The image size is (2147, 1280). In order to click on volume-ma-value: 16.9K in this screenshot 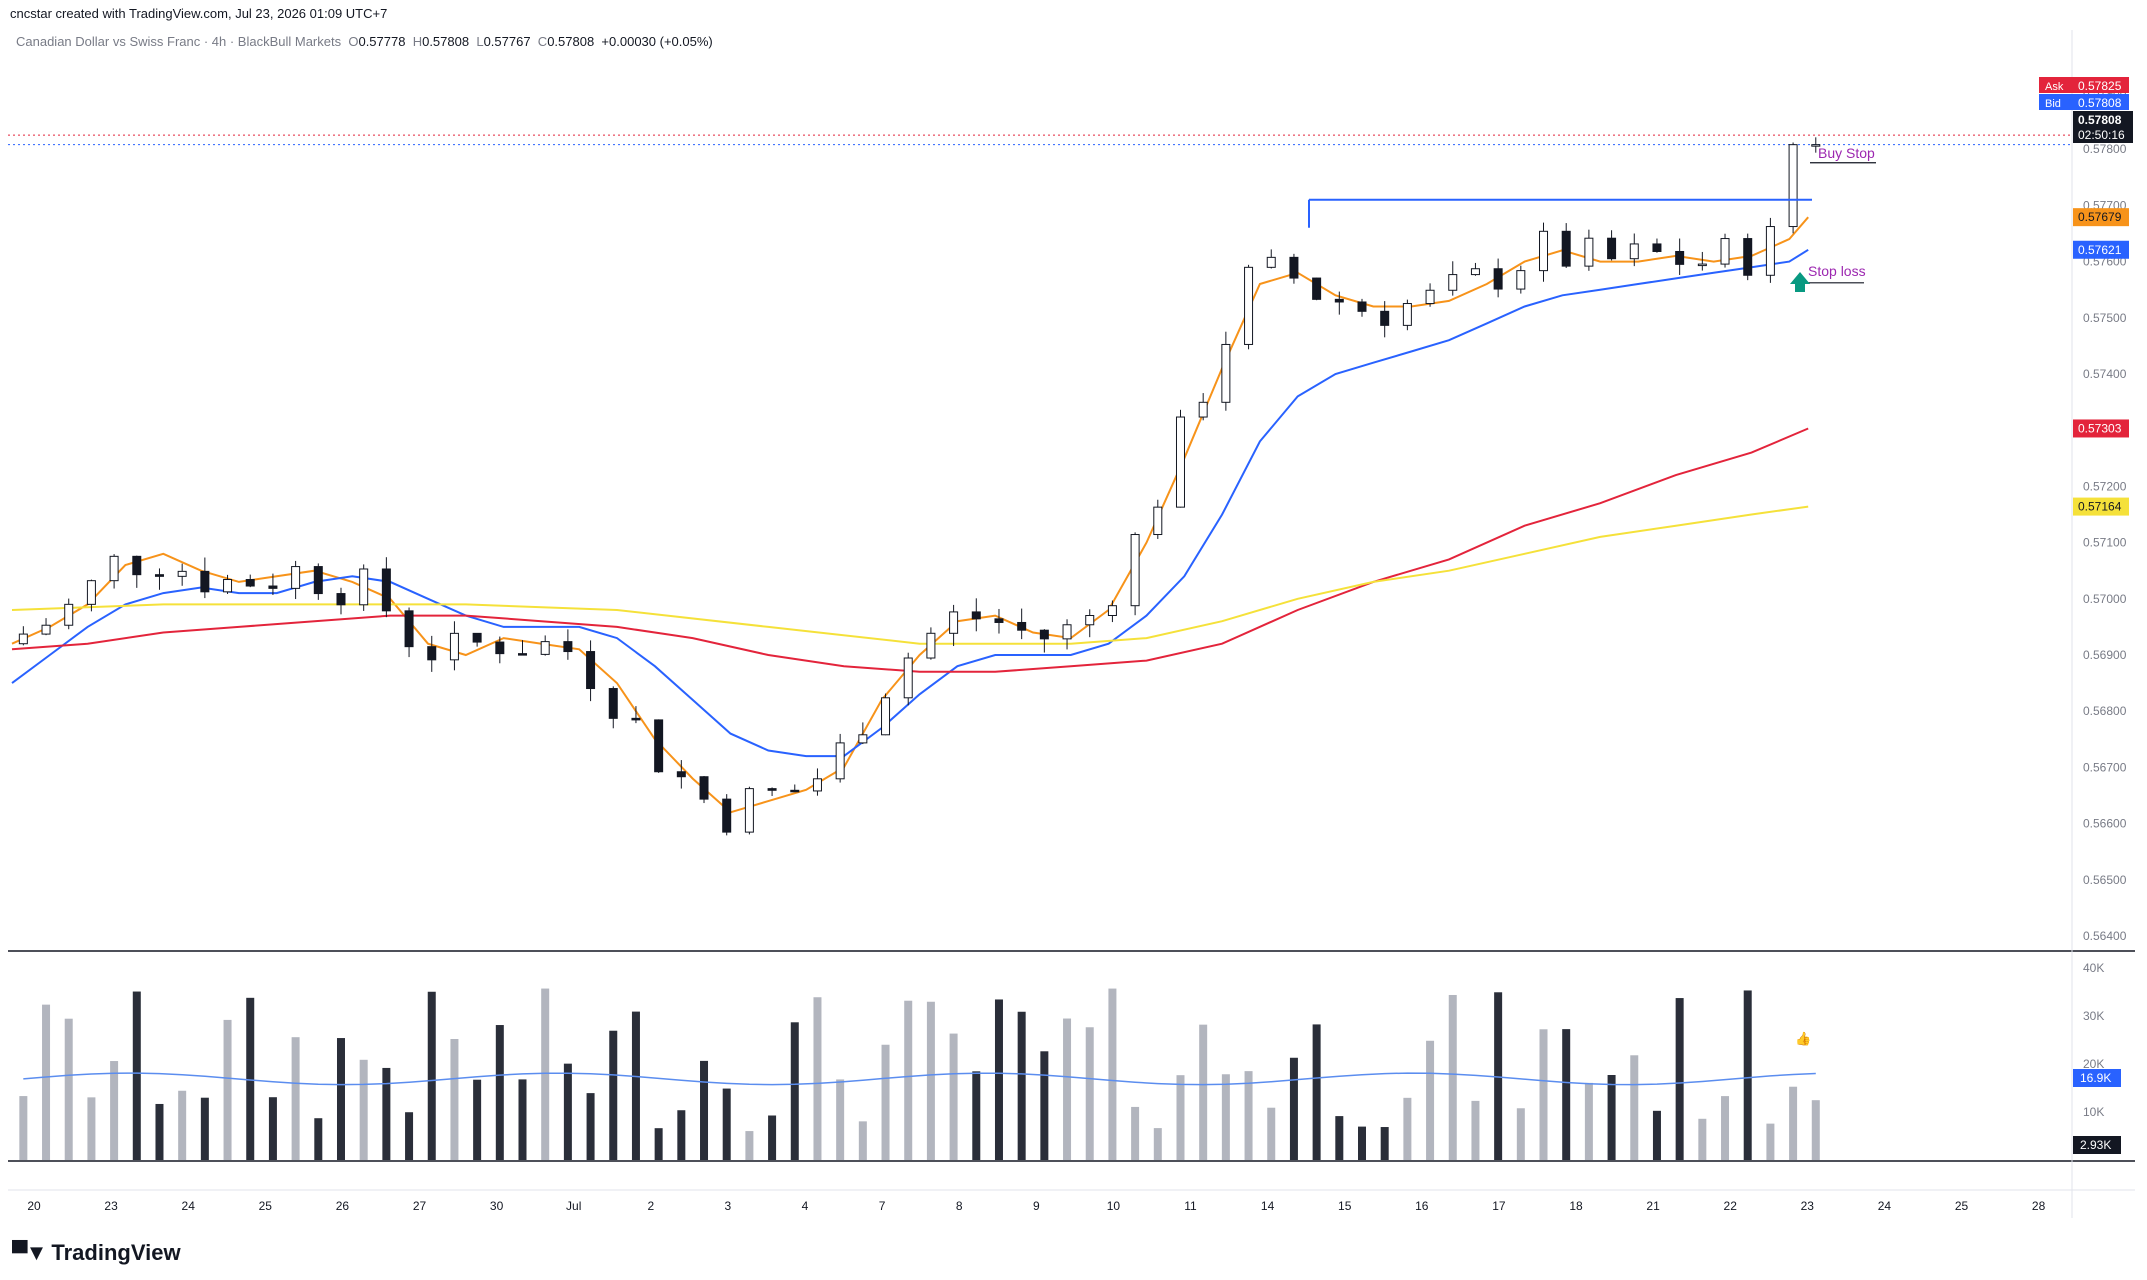, I will do `click(2095, 1078)`.